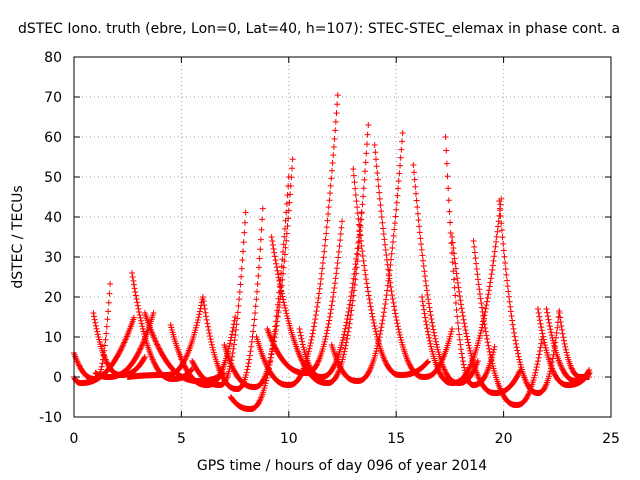 Image resolution: width=640 pixels, height=480 pixels. Describe the element at coordinates (504, 439) in the screenshot. I see `x-tick-label: 20` at that location.